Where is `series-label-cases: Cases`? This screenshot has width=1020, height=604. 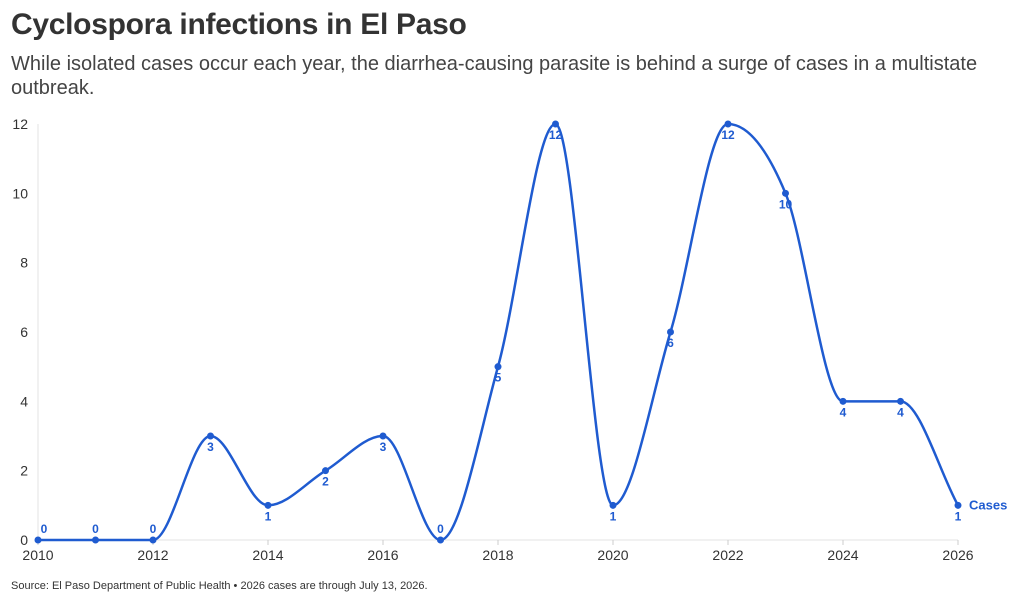 series-label-cases: Cases is located at coordinates (988, 504).